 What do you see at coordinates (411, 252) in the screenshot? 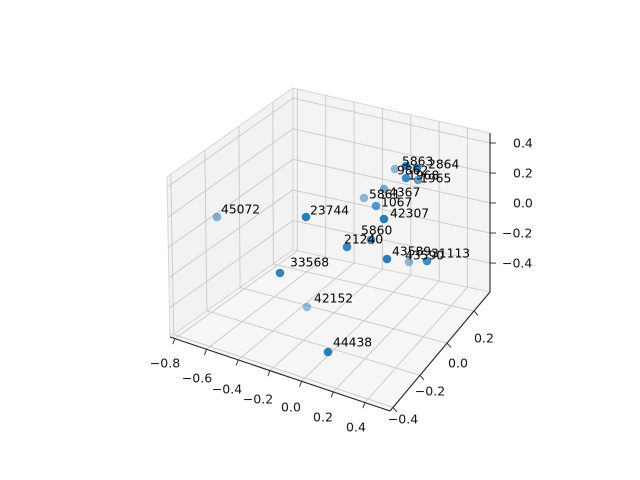
I see `point-label-43589: 43589` at bounding box center [411, 252].